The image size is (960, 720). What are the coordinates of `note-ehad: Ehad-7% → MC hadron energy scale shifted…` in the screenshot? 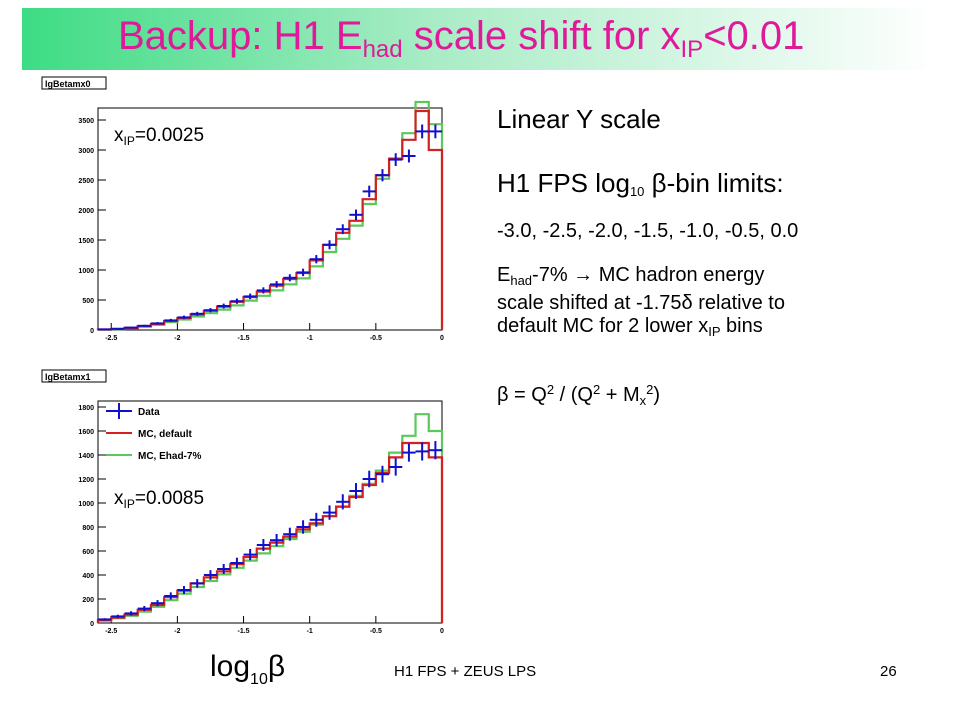 It's located at (641, 301).